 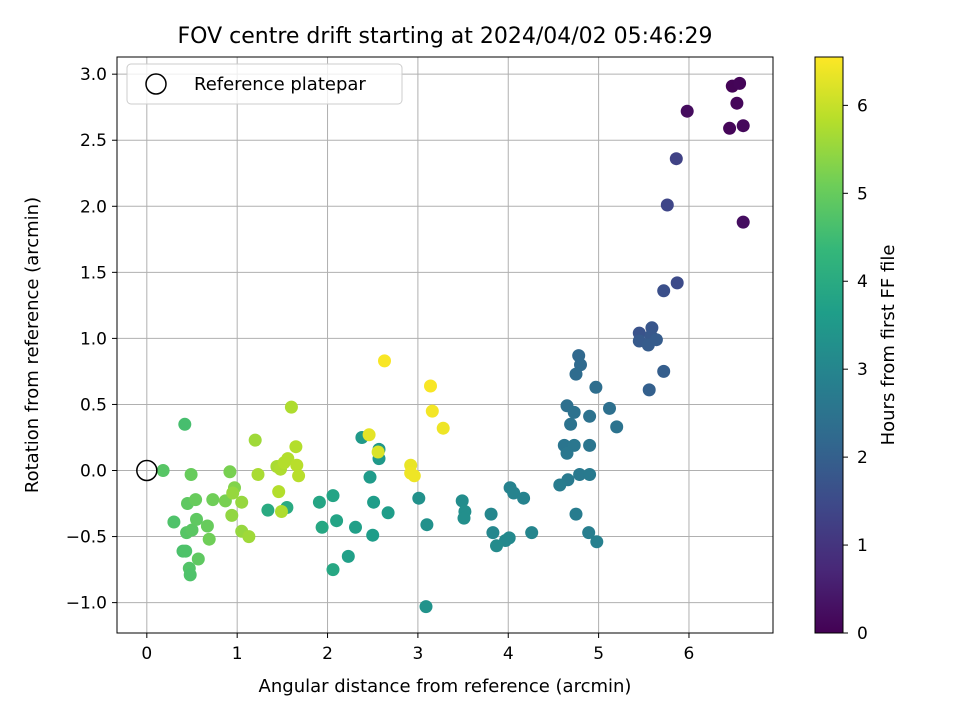 What do you see at coordinates (862, 458) in the screenshot?
I see `colorbar-tick-label: 2` at bounding box center [862, 458].